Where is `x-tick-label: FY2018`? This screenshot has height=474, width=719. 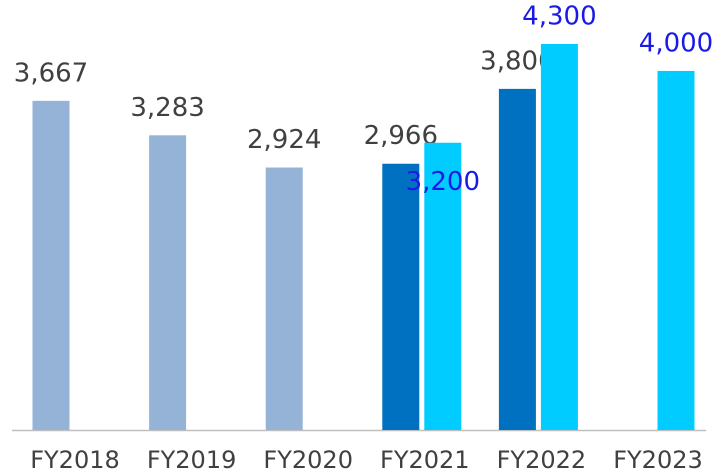 x-tick-label: FY2018 is located at coordinates (75, 460).